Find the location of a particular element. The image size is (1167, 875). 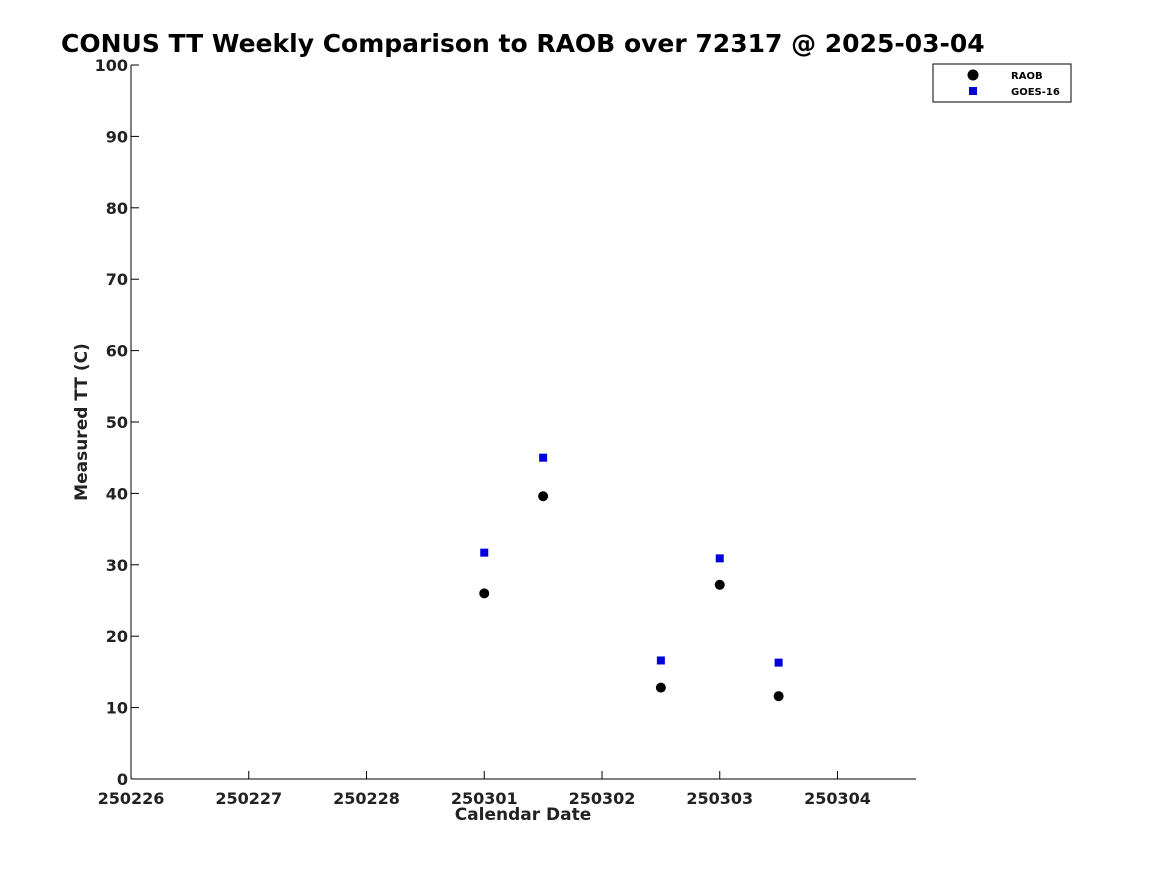

legend-box is located at coordinates (1002, 83).